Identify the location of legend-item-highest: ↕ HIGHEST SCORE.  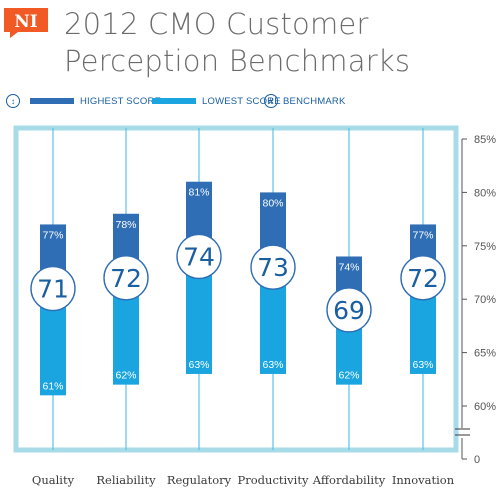
(83, 101).